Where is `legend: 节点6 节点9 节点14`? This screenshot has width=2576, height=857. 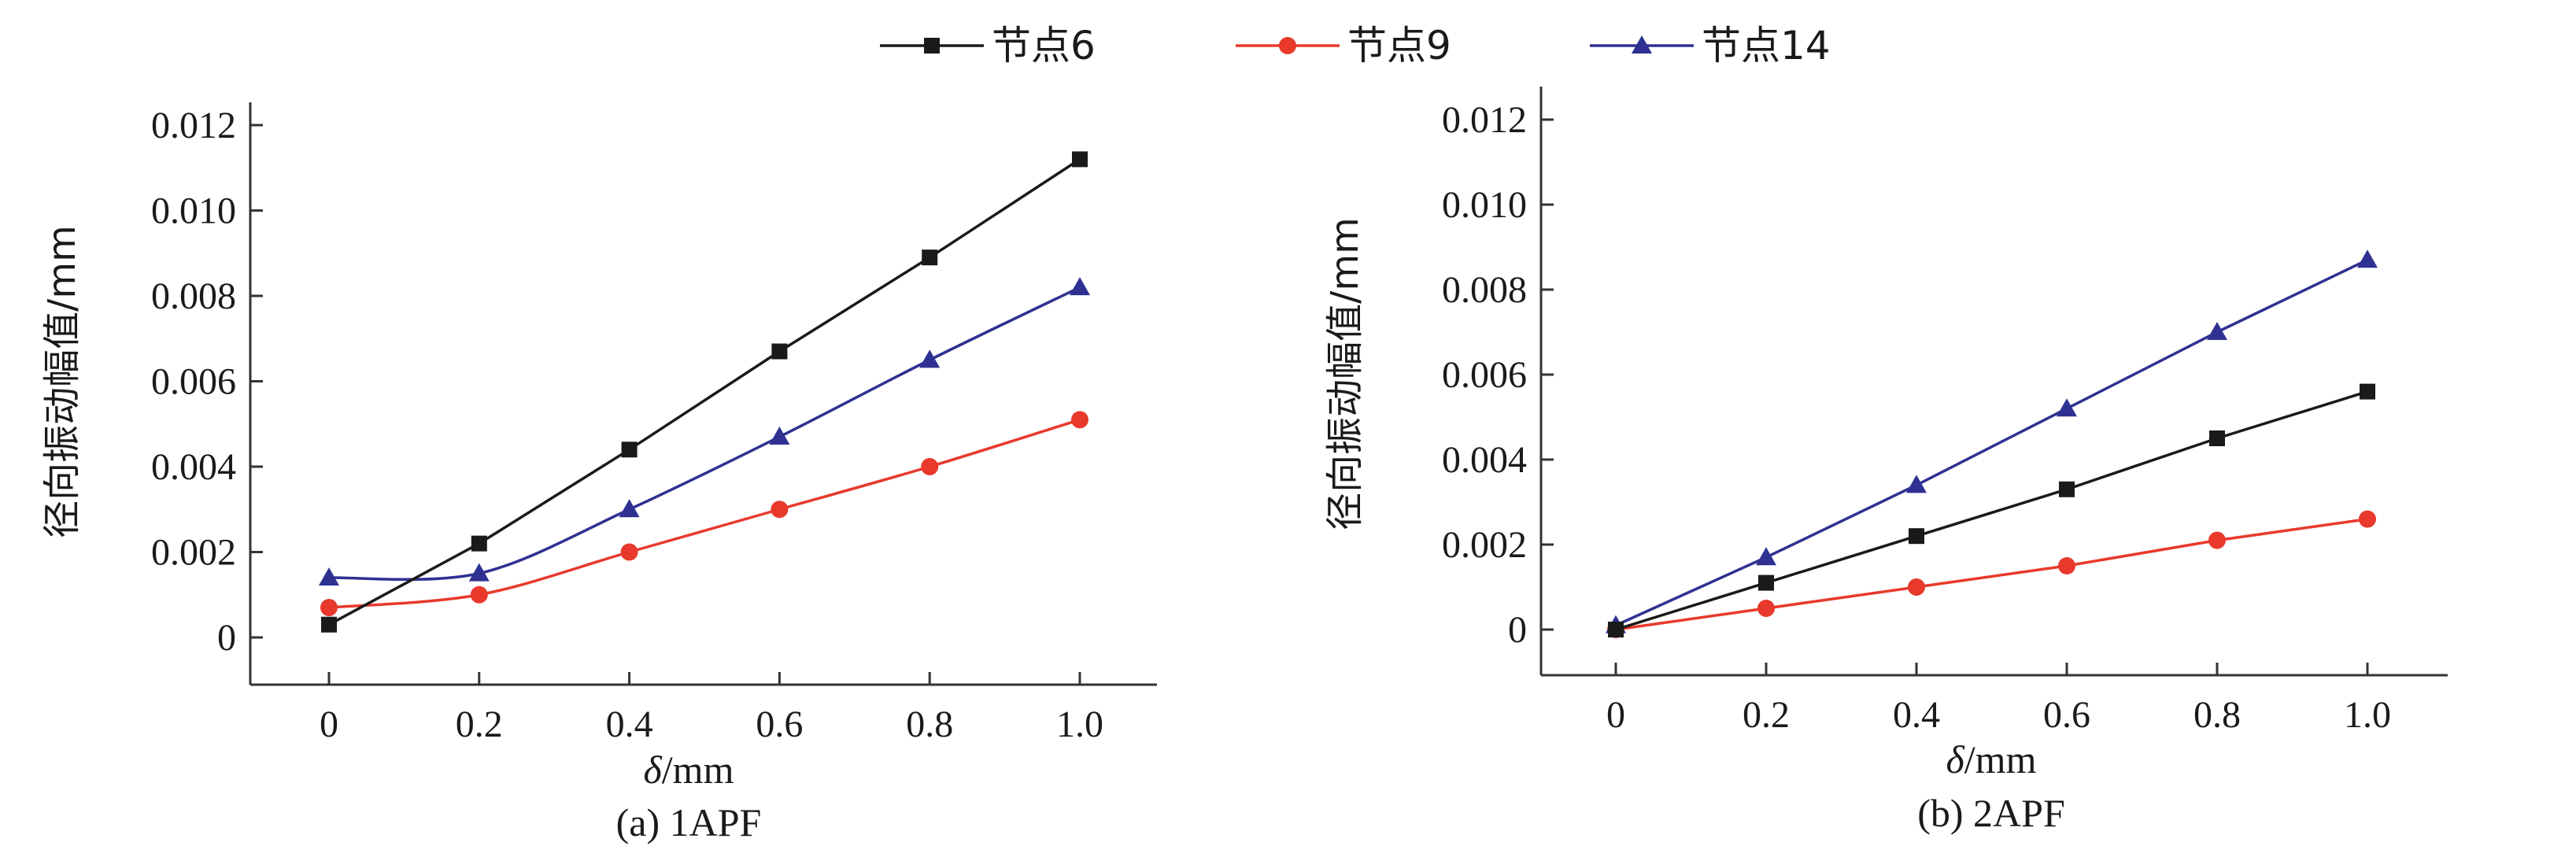
legend: 节点6 节点9 节点14 is located at coordinates (1355, 45).